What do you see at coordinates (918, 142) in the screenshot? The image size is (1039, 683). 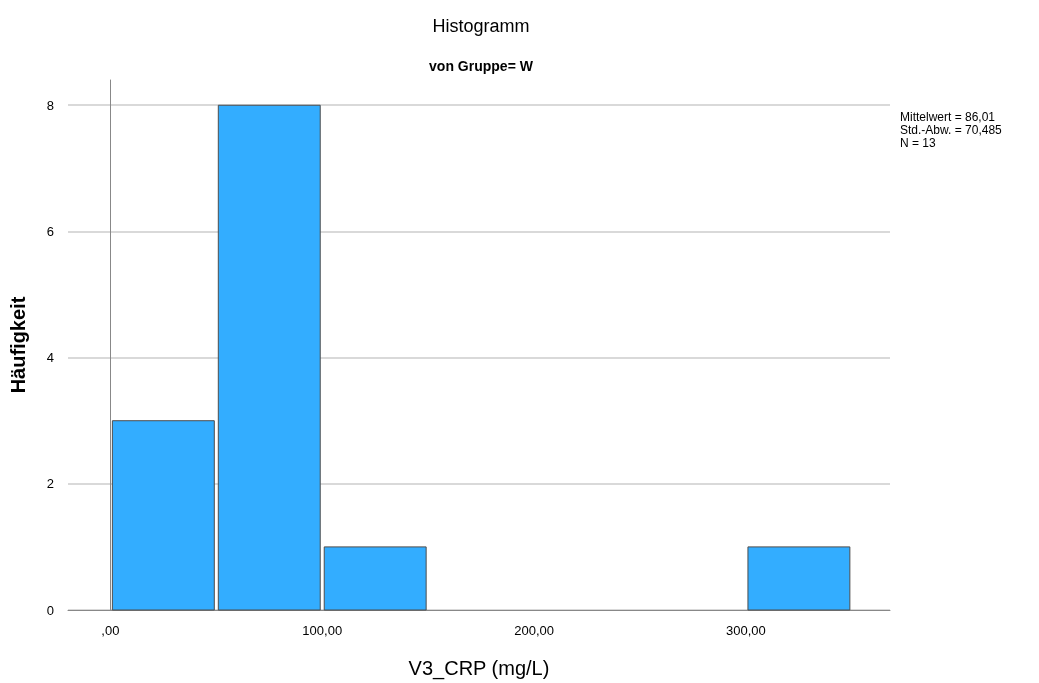 I see `text: N = 13` at bounding box center [918, 142].